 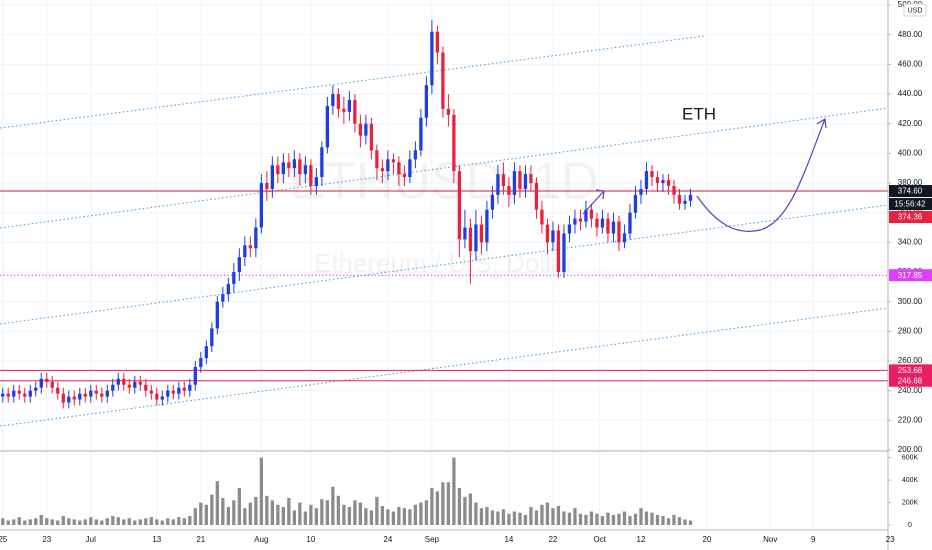 What do you see at coordinates (910, 241) in the screenshot?
I see `y-tick-label: 340.00` at bounding box center [910, 241].